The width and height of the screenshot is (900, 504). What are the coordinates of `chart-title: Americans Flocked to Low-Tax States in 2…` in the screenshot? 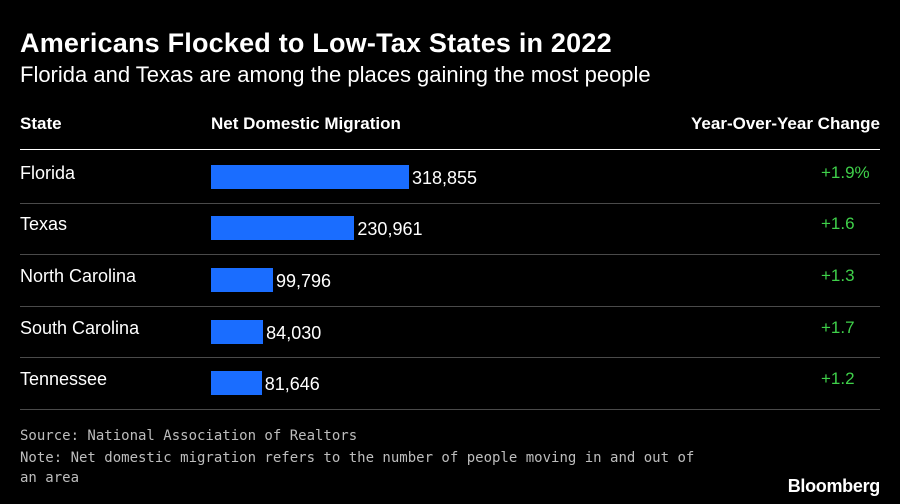 It's located at (316, 43).